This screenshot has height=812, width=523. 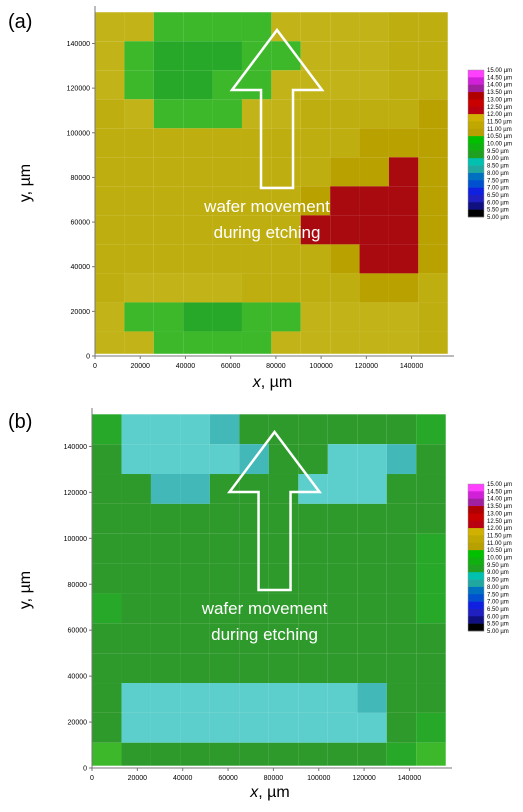 What do you see at coordinates (277, 108) in the screenshot?
I see `up-arrow-icon` at bounding box center [277, 108].